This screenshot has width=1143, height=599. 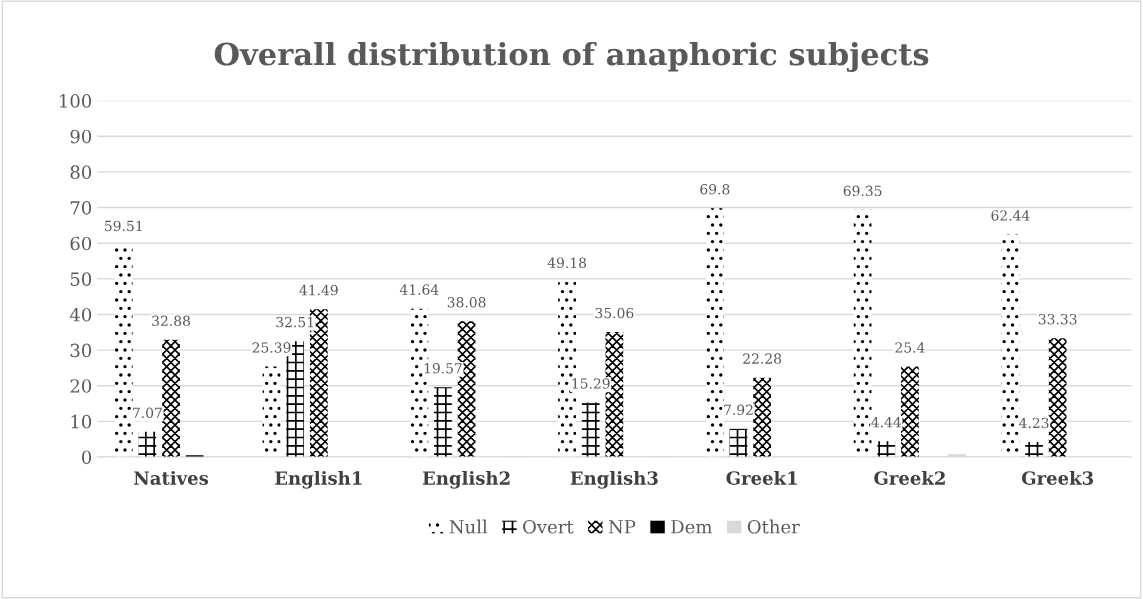 I want to click on x-tick-label: Greek3, so click(x=1057, y=477).